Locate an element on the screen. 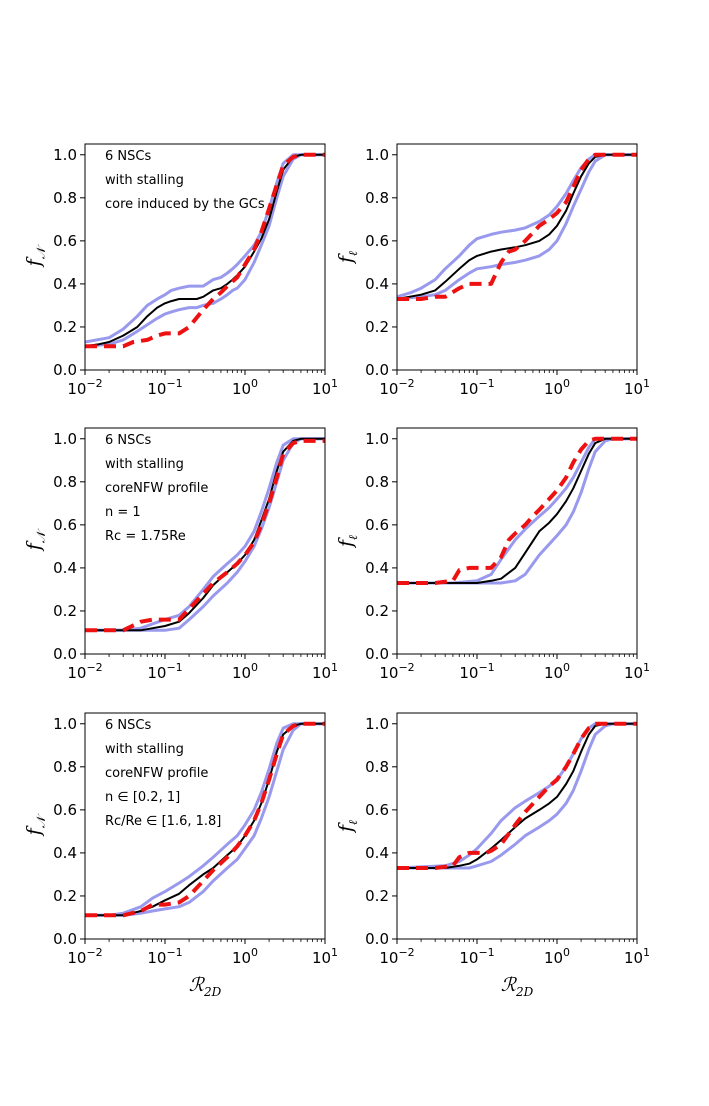  annotation-line: n = 1 is located at coordinates (123, 512).